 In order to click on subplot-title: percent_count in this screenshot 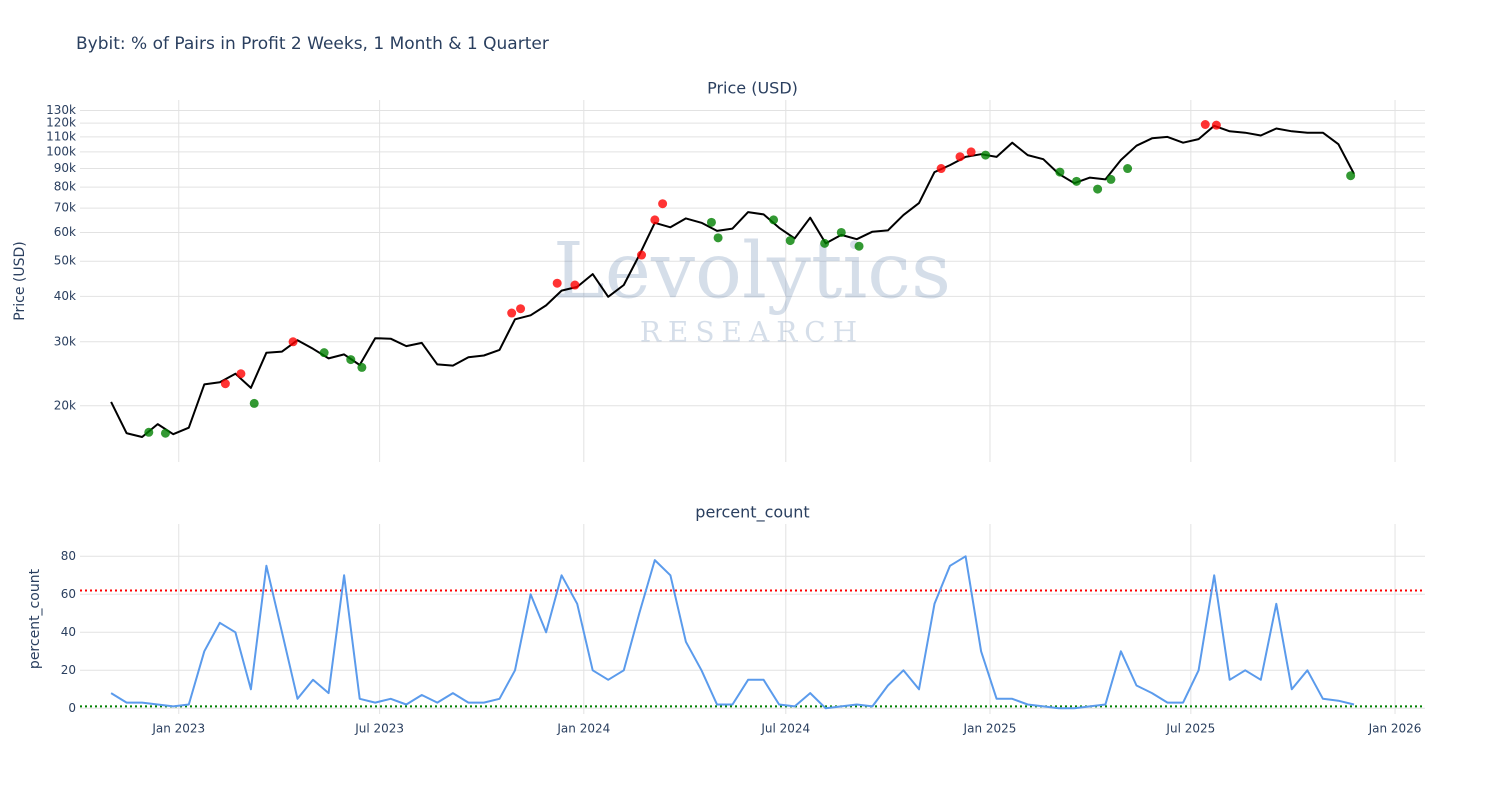, I will do `click(752, 513)`.